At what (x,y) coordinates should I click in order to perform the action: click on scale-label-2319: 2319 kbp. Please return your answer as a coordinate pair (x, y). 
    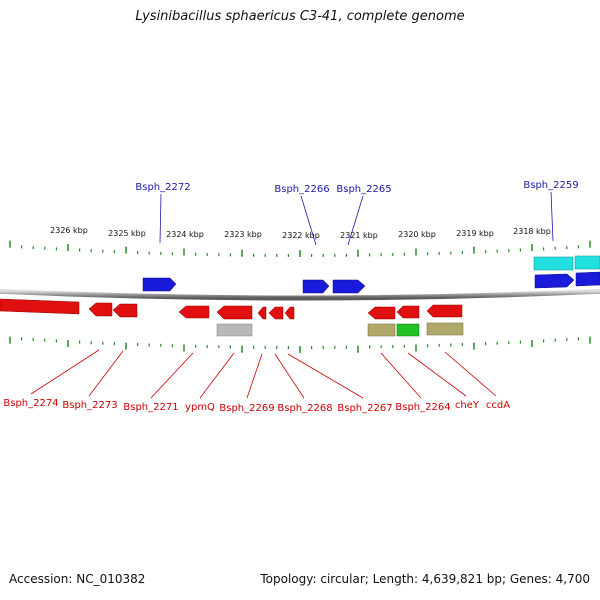
    Looking at the image, I should click on (475, 233).